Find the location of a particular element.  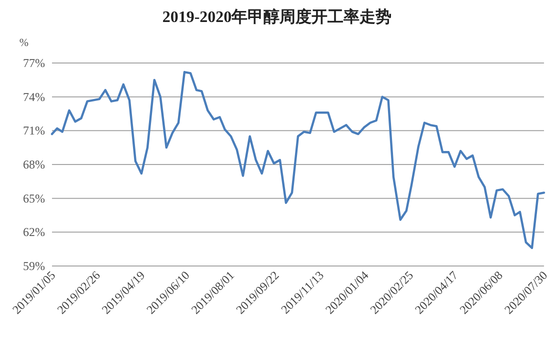

y-tick-label: 59% is located at coordinates (34, 266).